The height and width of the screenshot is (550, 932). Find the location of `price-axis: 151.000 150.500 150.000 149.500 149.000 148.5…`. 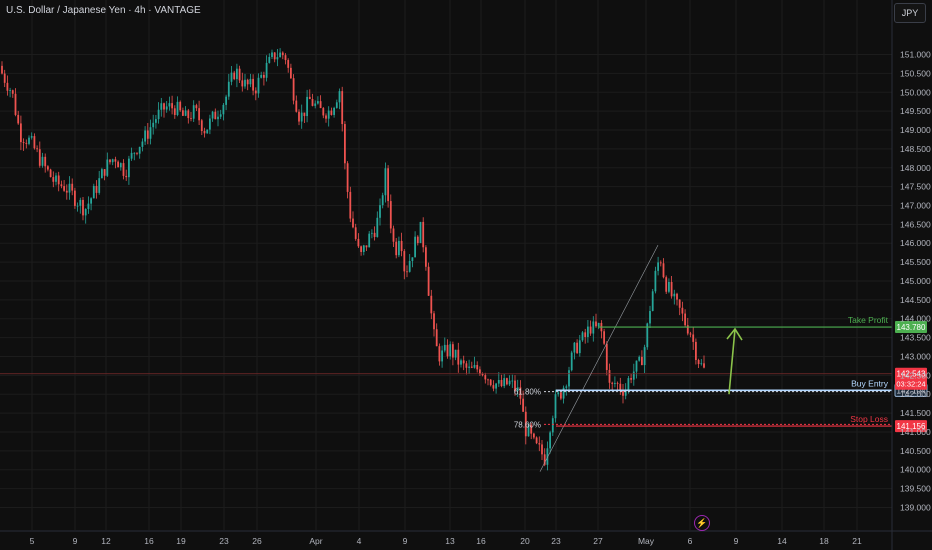

price-axis: 151.000 150.500 150.000 149.500 149.000 148.5… is located at coordinates (911, 275).